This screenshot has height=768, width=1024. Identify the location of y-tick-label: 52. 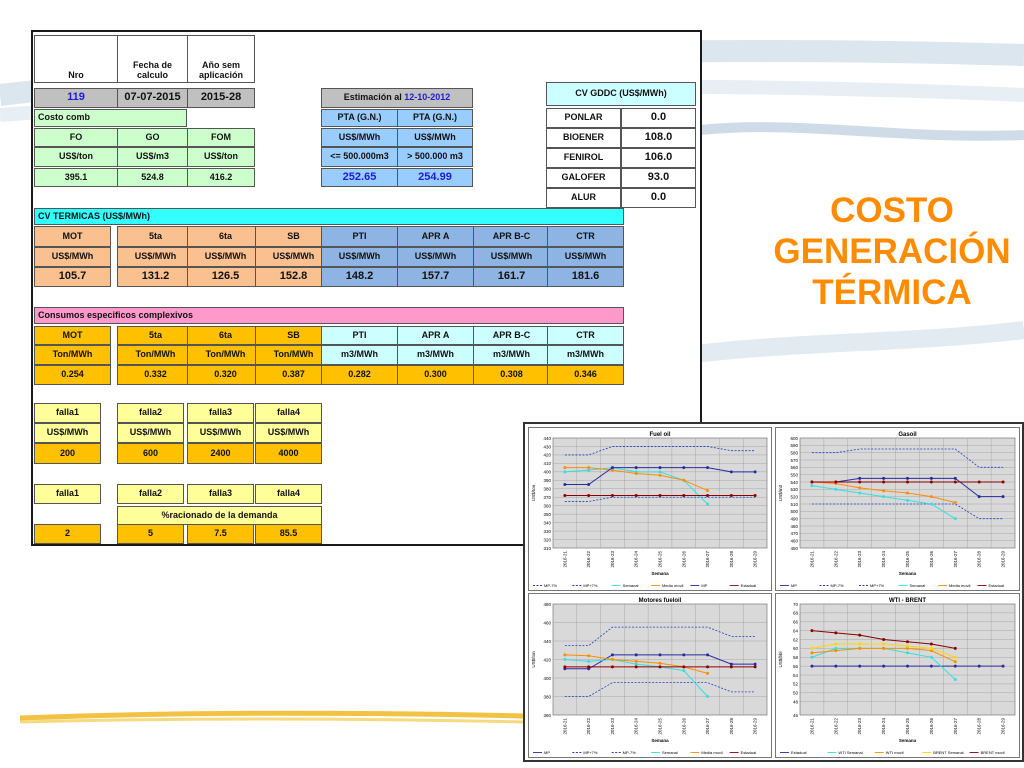
(796, 684).